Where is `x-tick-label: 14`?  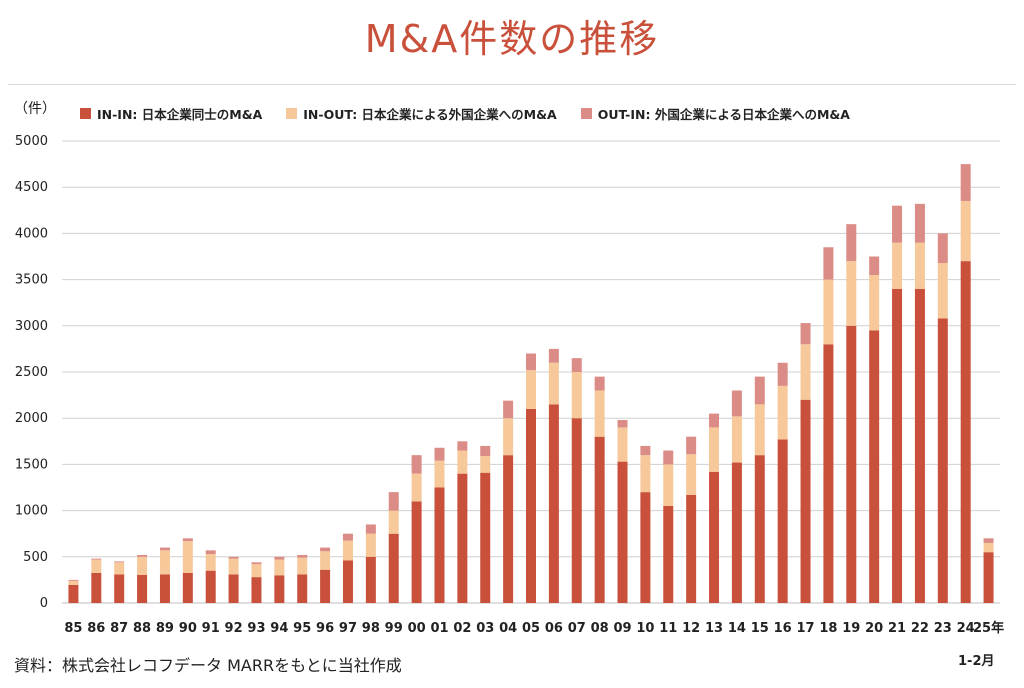 x-tick-label: 14 is located at coordinates (737, 628).